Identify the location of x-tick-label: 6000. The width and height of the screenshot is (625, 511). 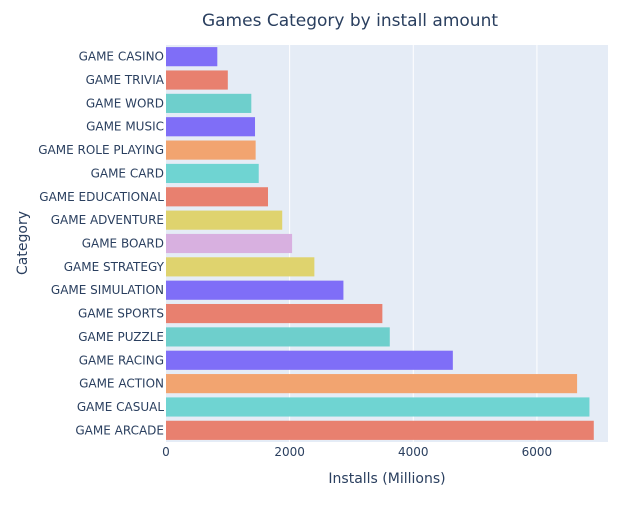
(537, 452).